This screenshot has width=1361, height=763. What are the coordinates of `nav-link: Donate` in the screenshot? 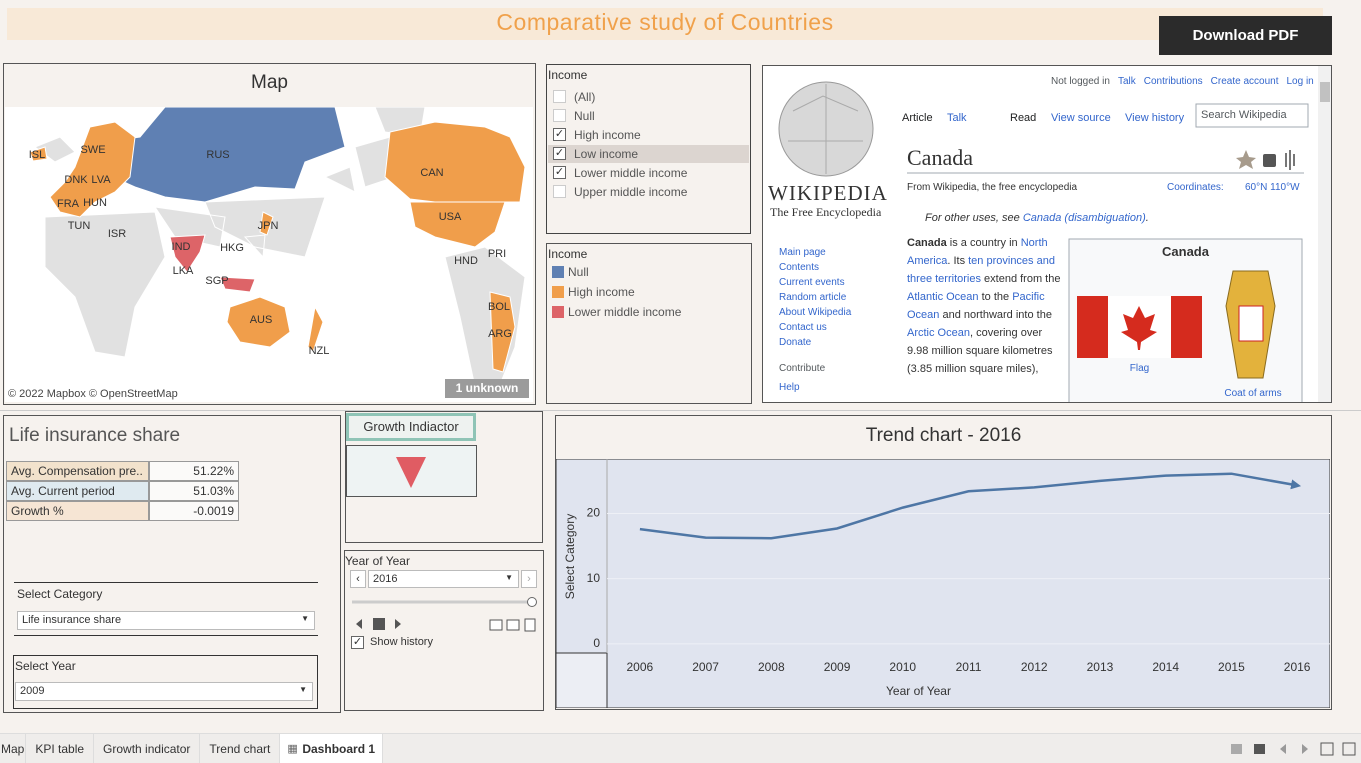 It's located at (795, 342).